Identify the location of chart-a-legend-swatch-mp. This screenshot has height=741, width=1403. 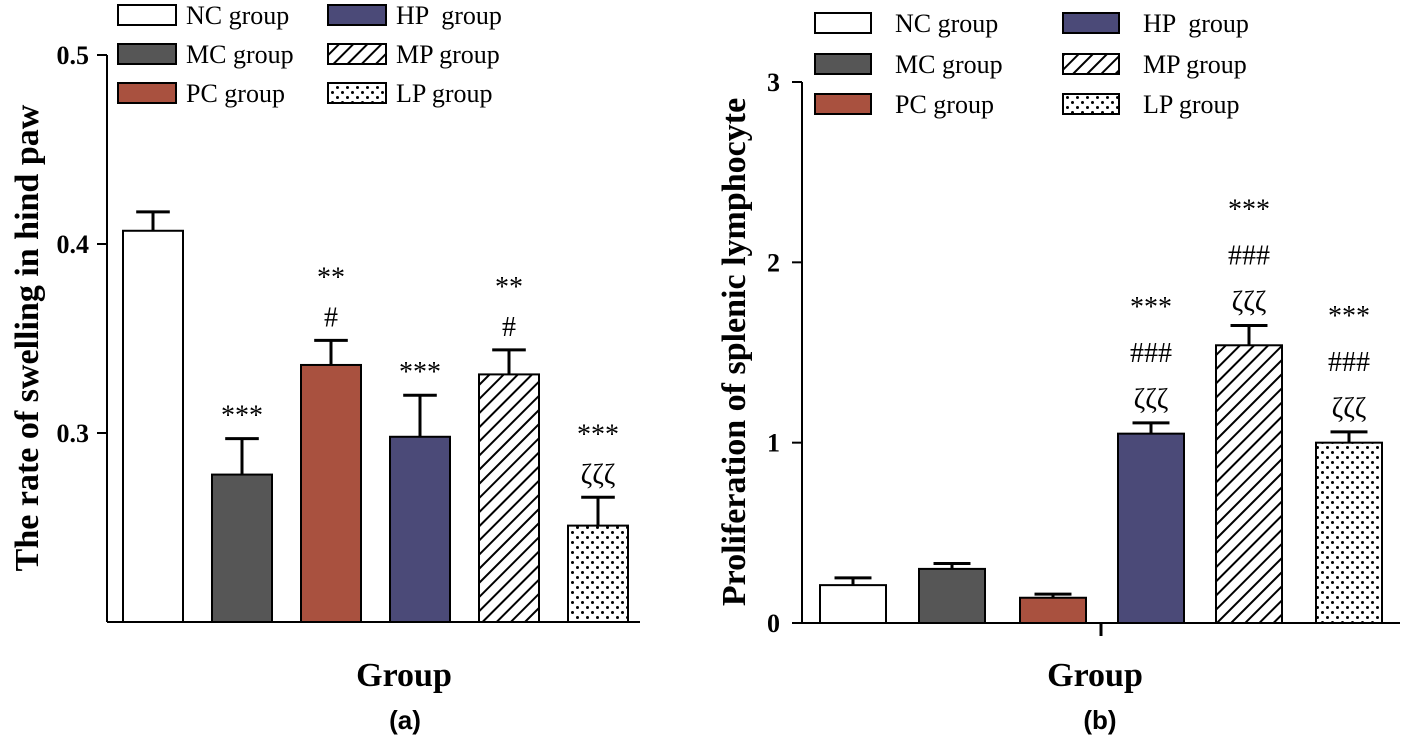
(357, 54).